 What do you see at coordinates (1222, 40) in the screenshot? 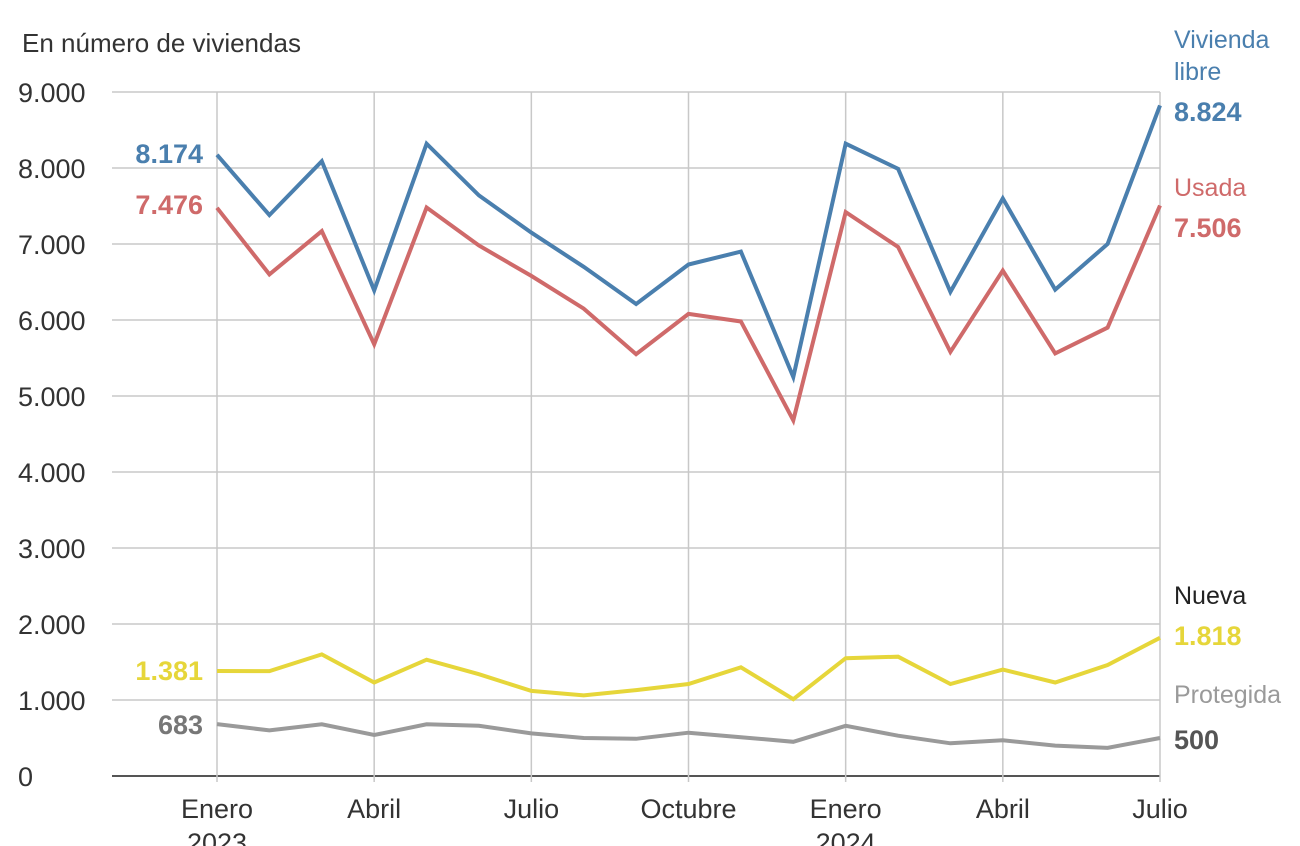
I see `series-name-label: Vivienda` at bounding box center [1222, 40].